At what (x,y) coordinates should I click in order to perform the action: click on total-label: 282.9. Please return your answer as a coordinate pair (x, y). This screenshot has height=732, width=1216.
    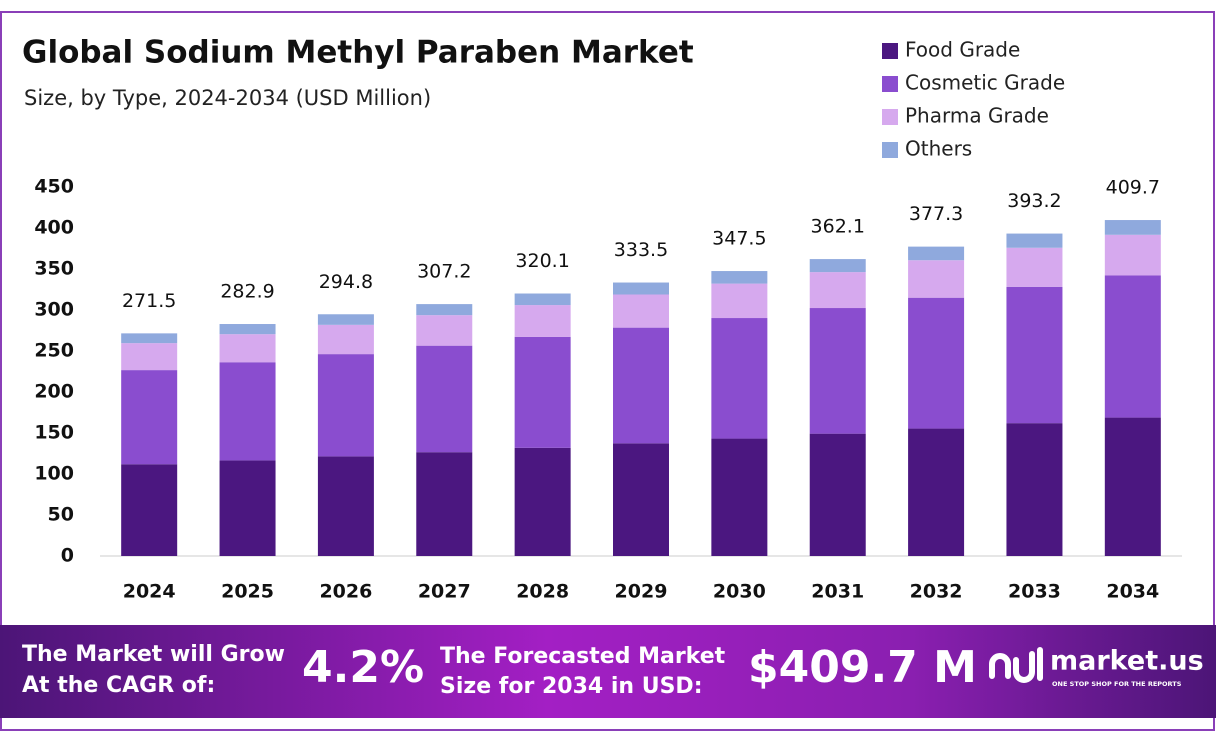
    Looking at the image, I should click on (247, 292).